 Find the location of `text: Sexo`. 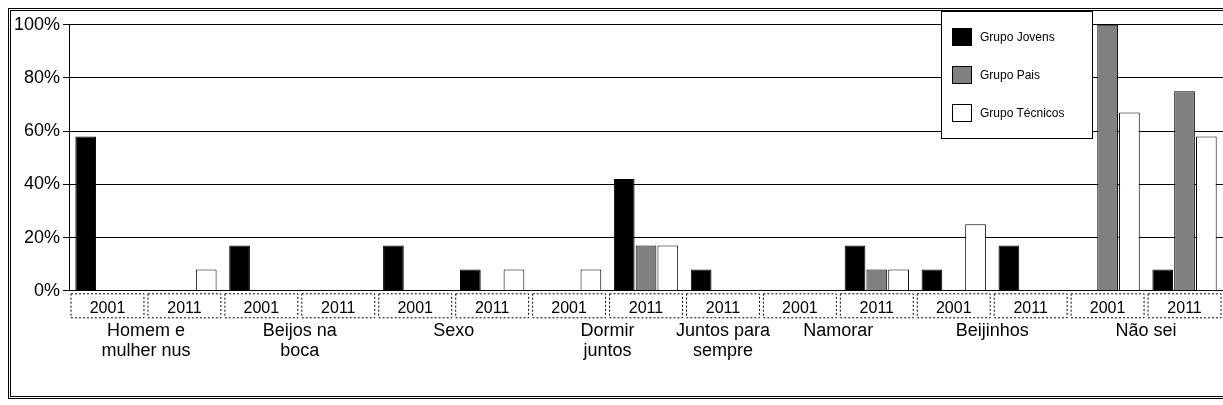

text: Sexo is located at coordinates (454, 329).